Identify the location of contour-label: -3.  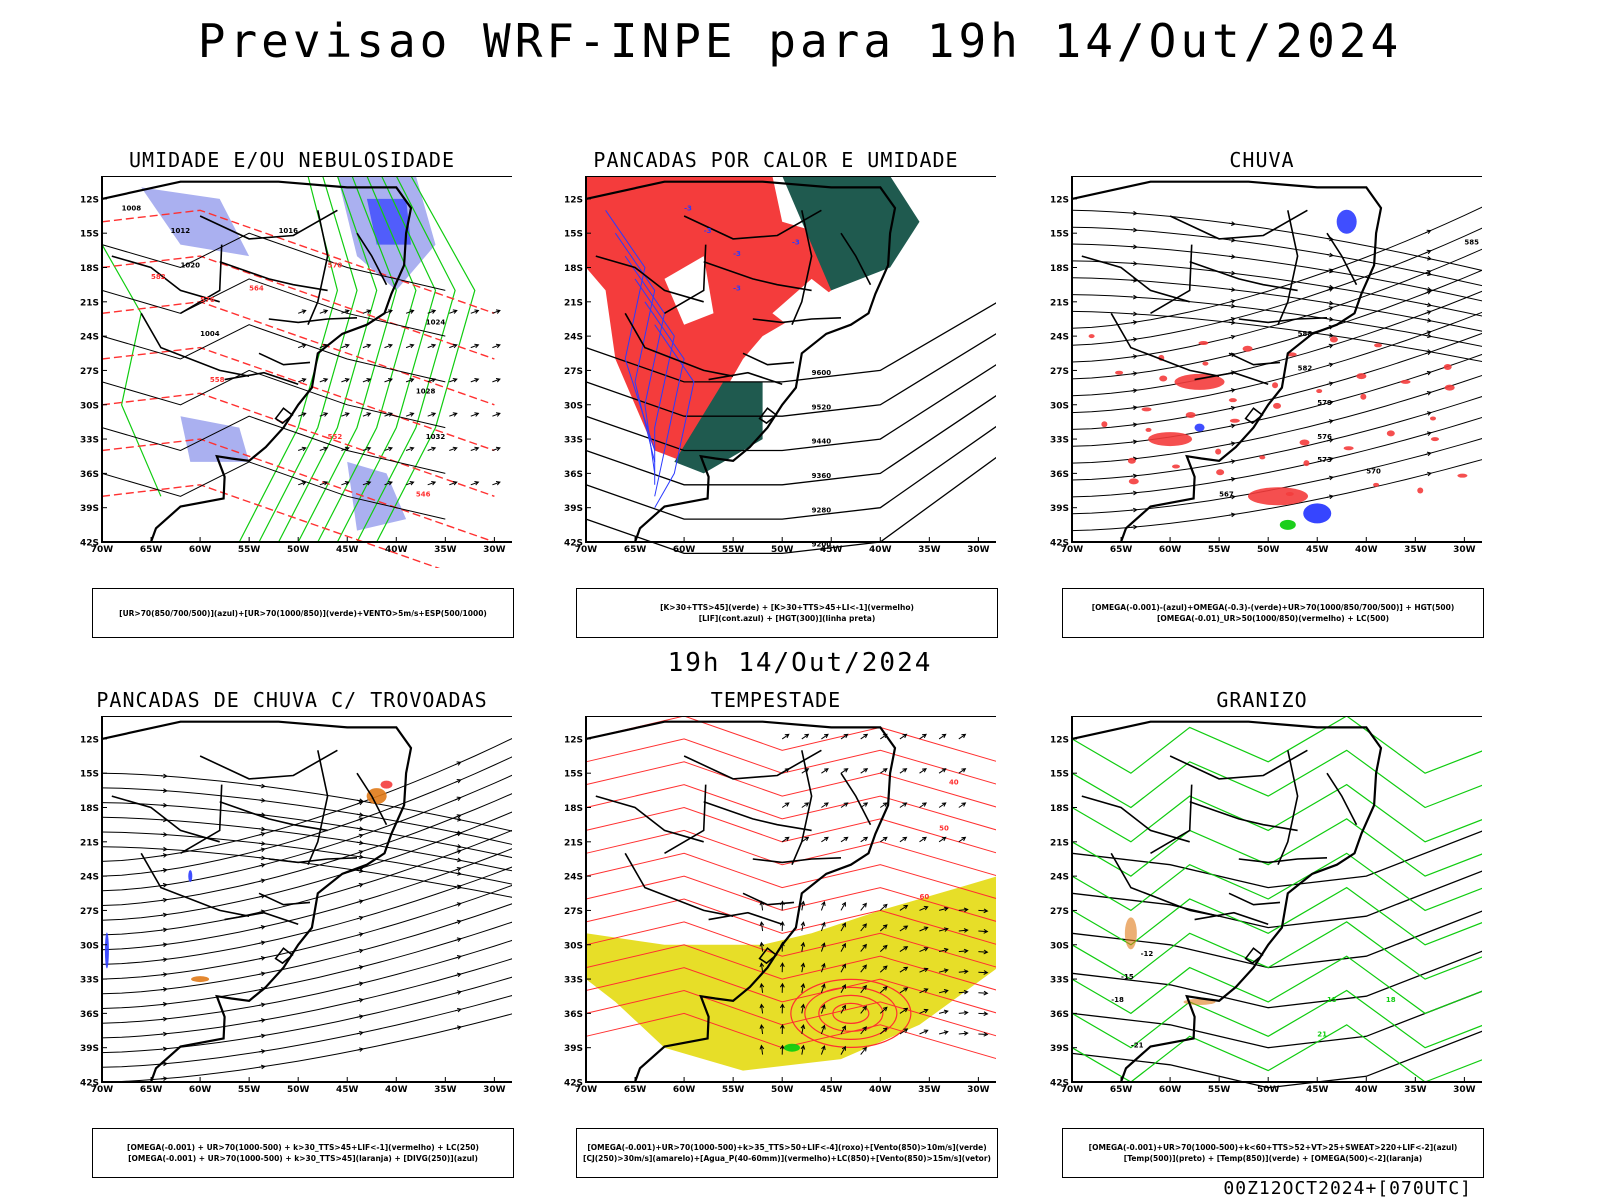
(796, 243).